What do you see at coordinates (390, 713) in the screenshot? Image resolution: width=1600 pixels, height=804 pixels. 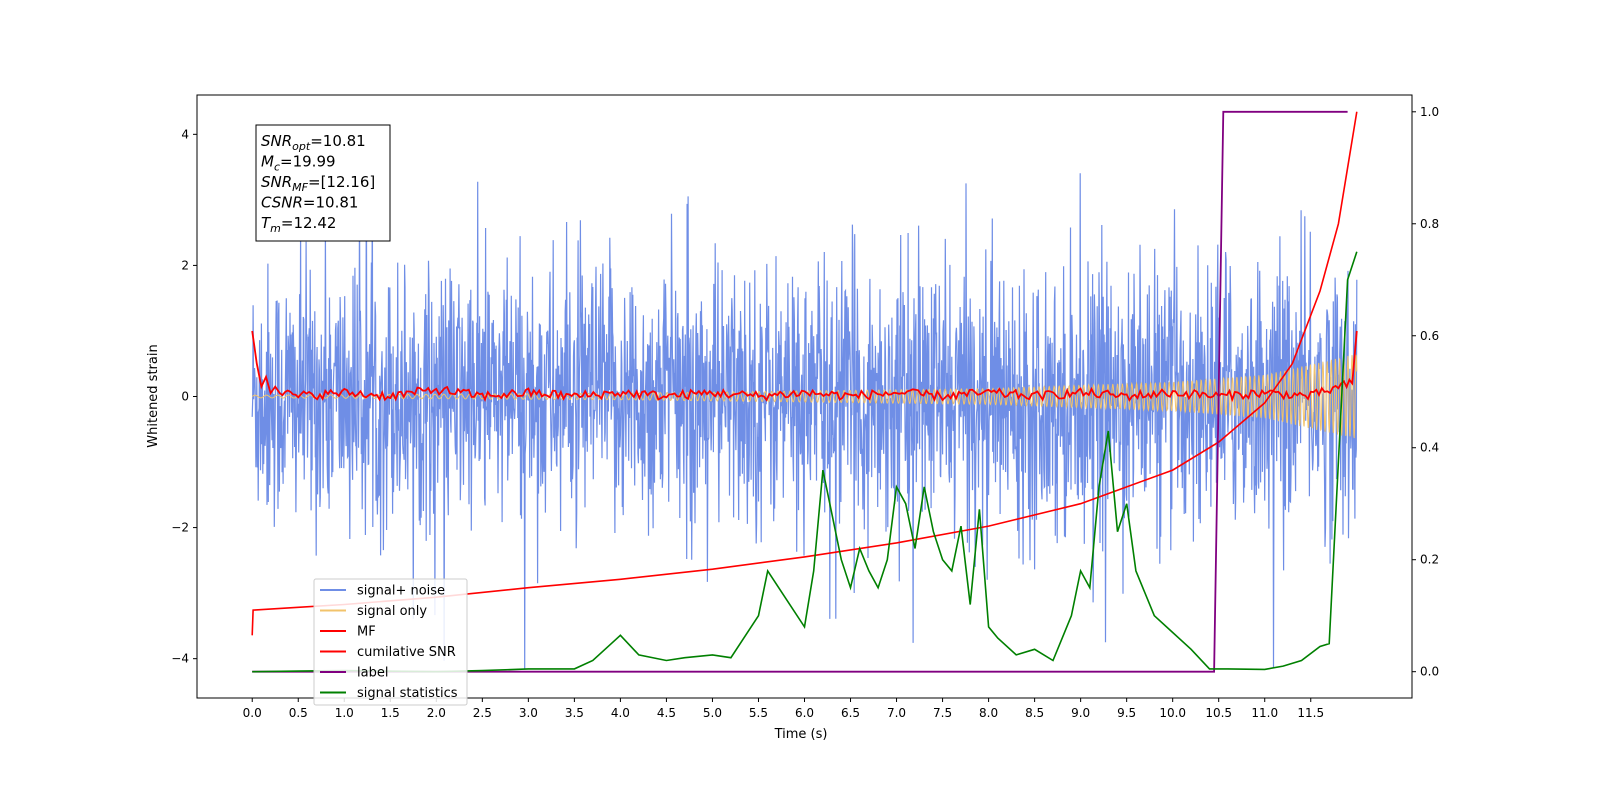 I see `x-tick-label: 1.5` at bounding box center [390, 713].